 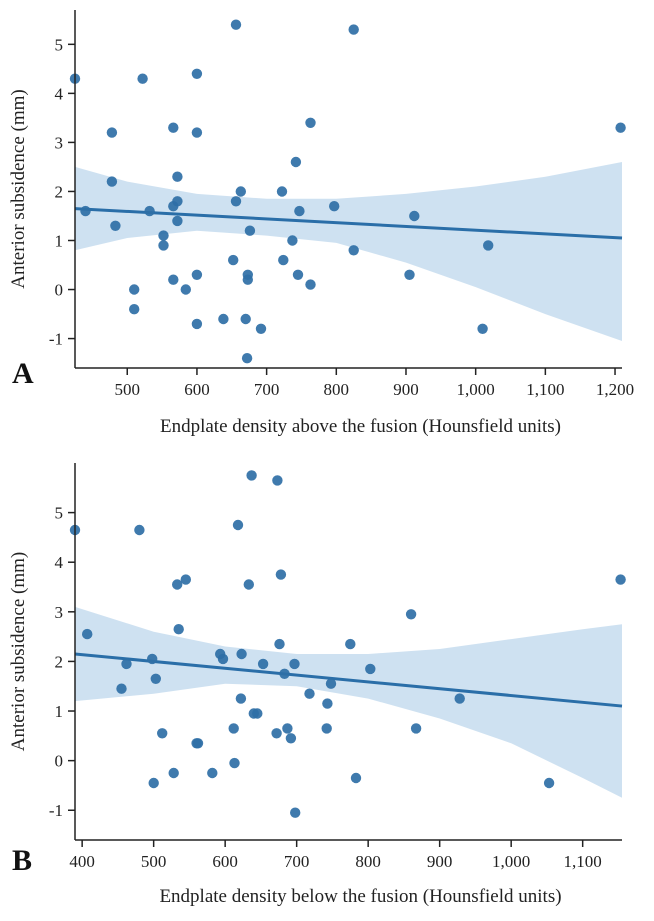 I want to click on x-ticks: 400 500 600 700 800 900 1,000 1,100, so click(x=335, y=855).